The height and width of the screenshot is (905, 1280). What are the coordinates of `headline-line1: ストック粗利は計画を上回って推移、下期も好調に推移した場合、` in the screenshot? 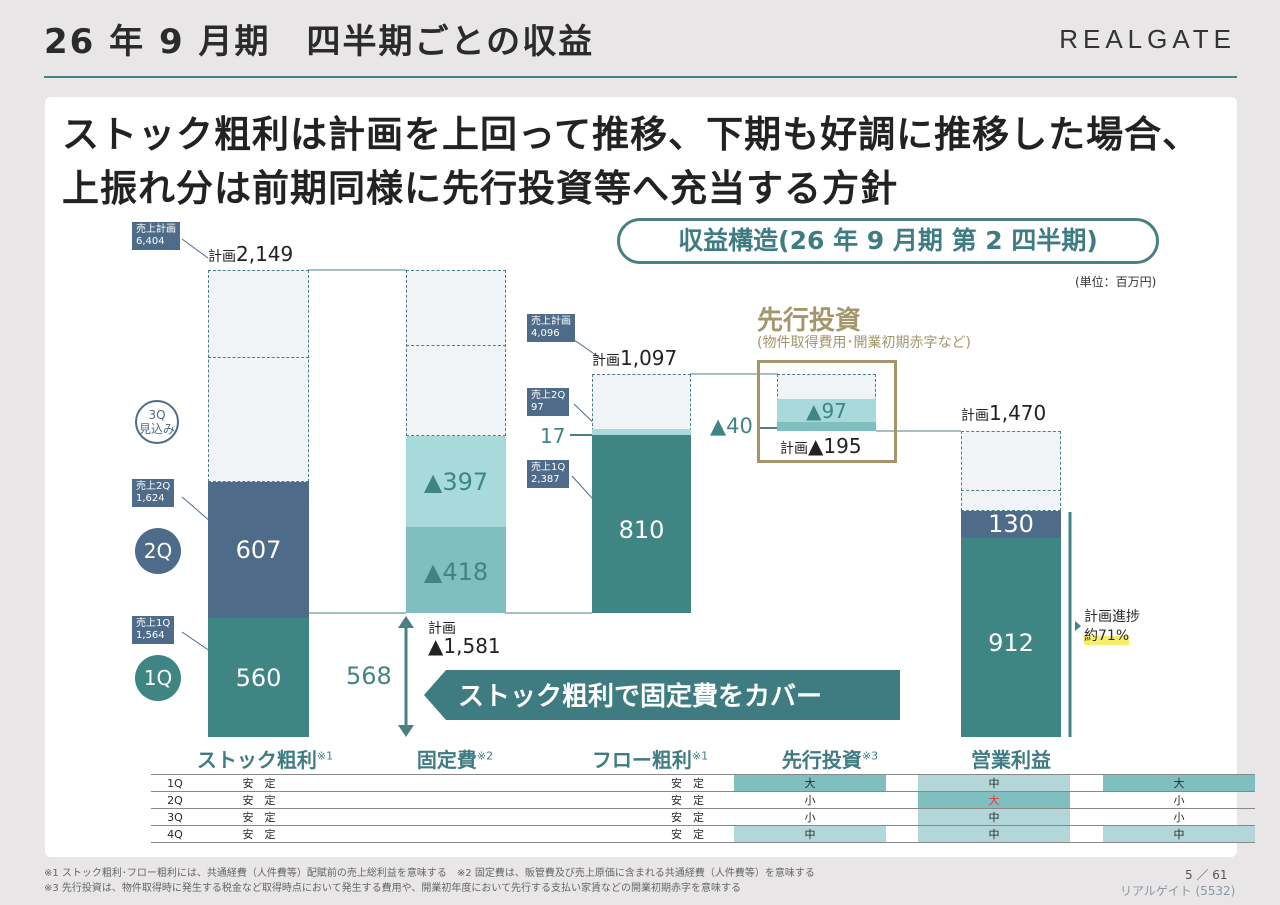 It's located at (631, 134).